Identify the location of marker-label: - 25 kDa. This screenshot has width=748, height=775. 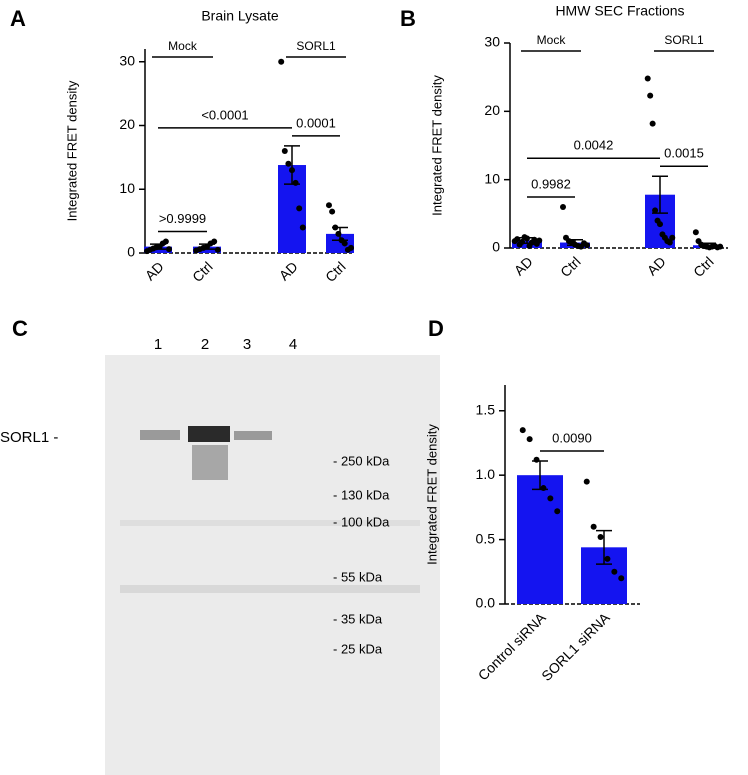
(358, 648).